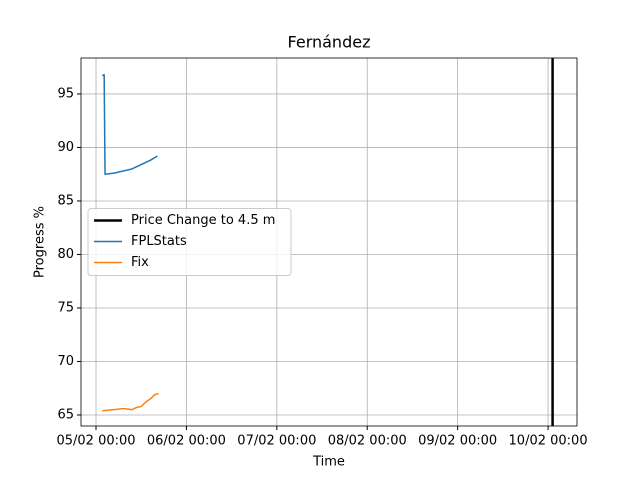 This screenshot has width=640, height=480. Describe the element at coordinates (159, 241) in the screenshot. I see `legend-label: FPLStats` at that location.